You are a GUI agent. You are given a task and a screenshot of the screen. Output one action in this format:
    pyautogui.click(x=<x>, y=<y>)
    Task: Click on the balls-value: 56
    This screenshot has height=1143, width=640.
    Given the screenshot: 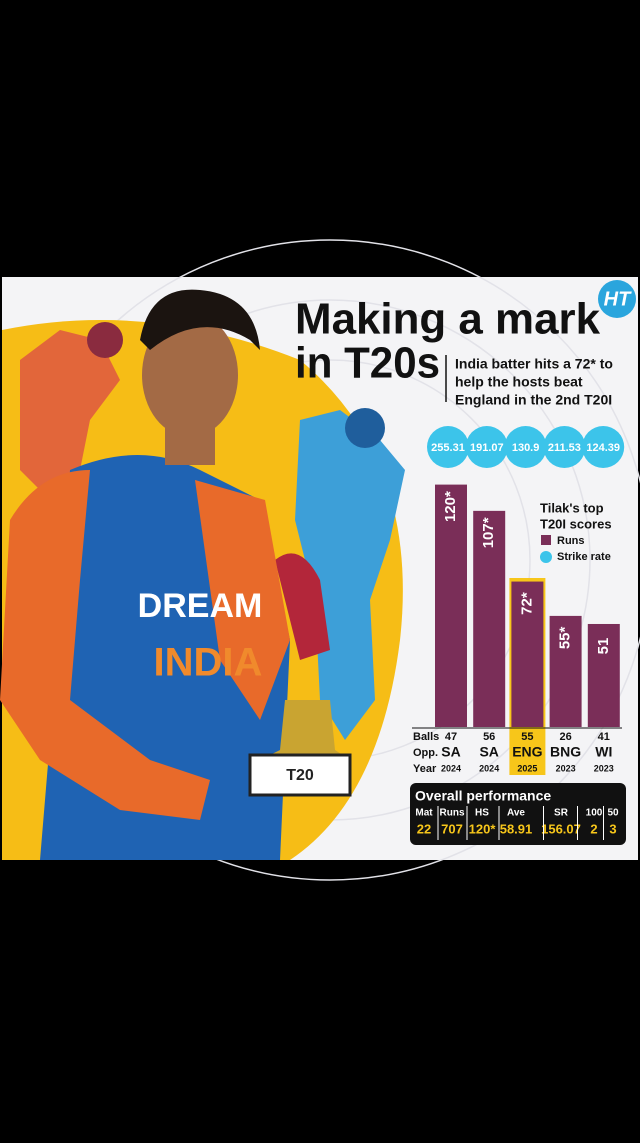 What is the action you would take?
    pyautogui.click(x=489, y=737)
    